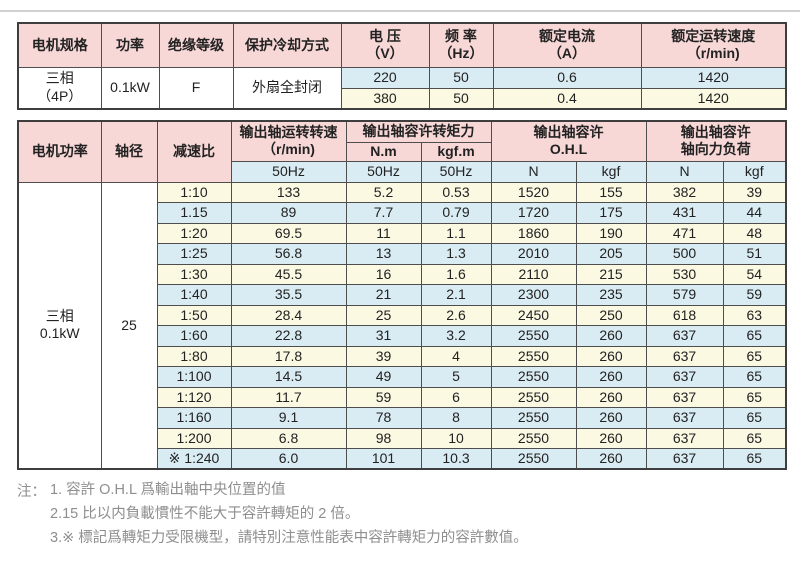 This screenshot has height=567, width=800. Describe the element at coordinates (611, 274) in the screenshot. I see `ohl-kgf-cell: 215` at that location.